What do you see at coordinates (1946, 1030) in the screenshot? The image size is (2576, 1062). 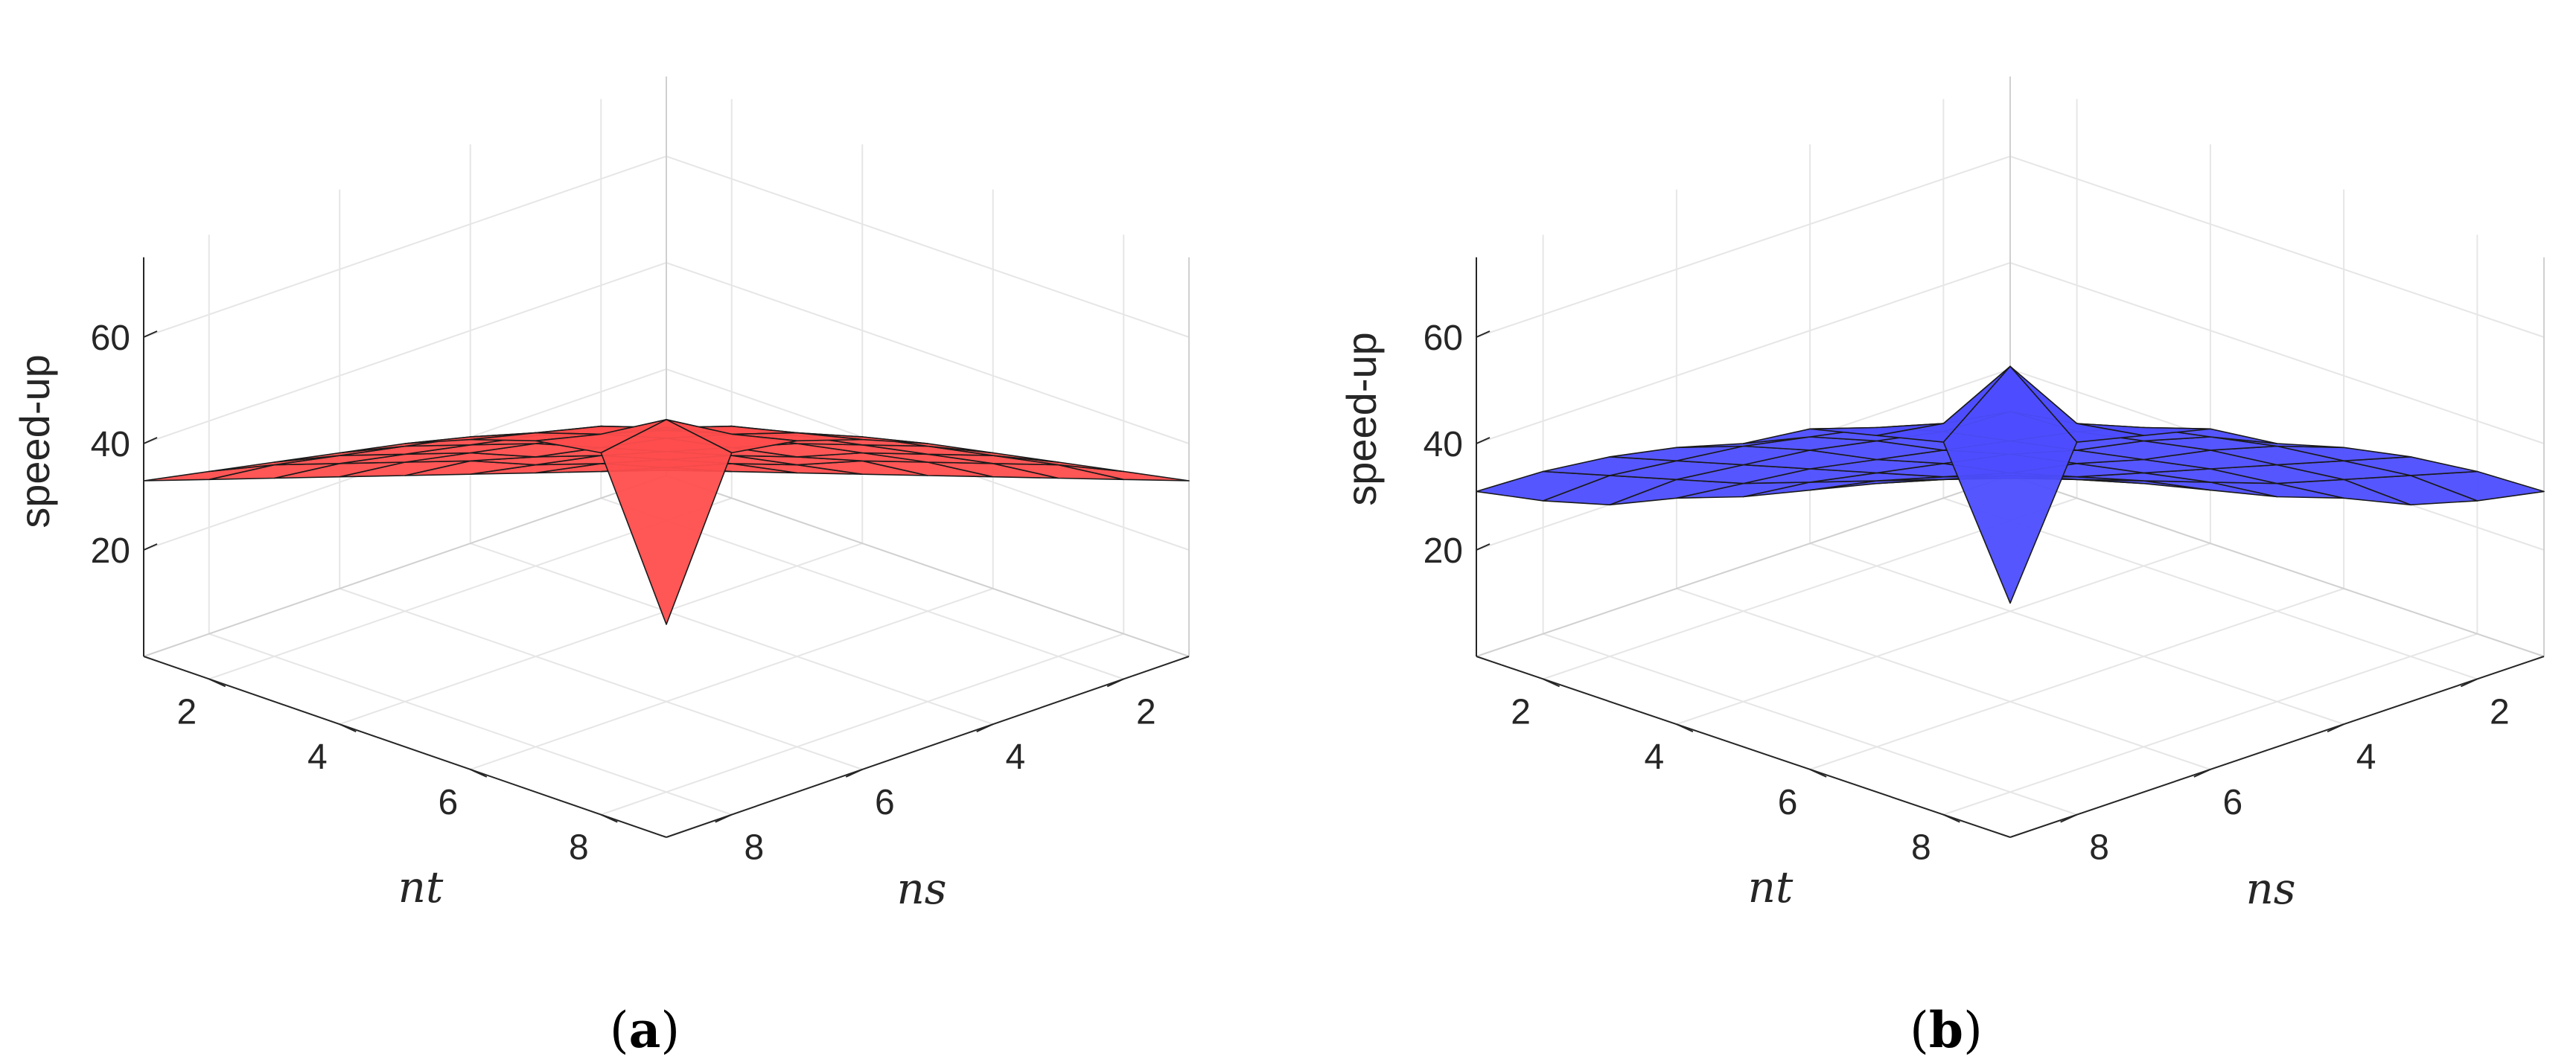 I see `caption-b: (b)` at bounding box center [1946, 1030].